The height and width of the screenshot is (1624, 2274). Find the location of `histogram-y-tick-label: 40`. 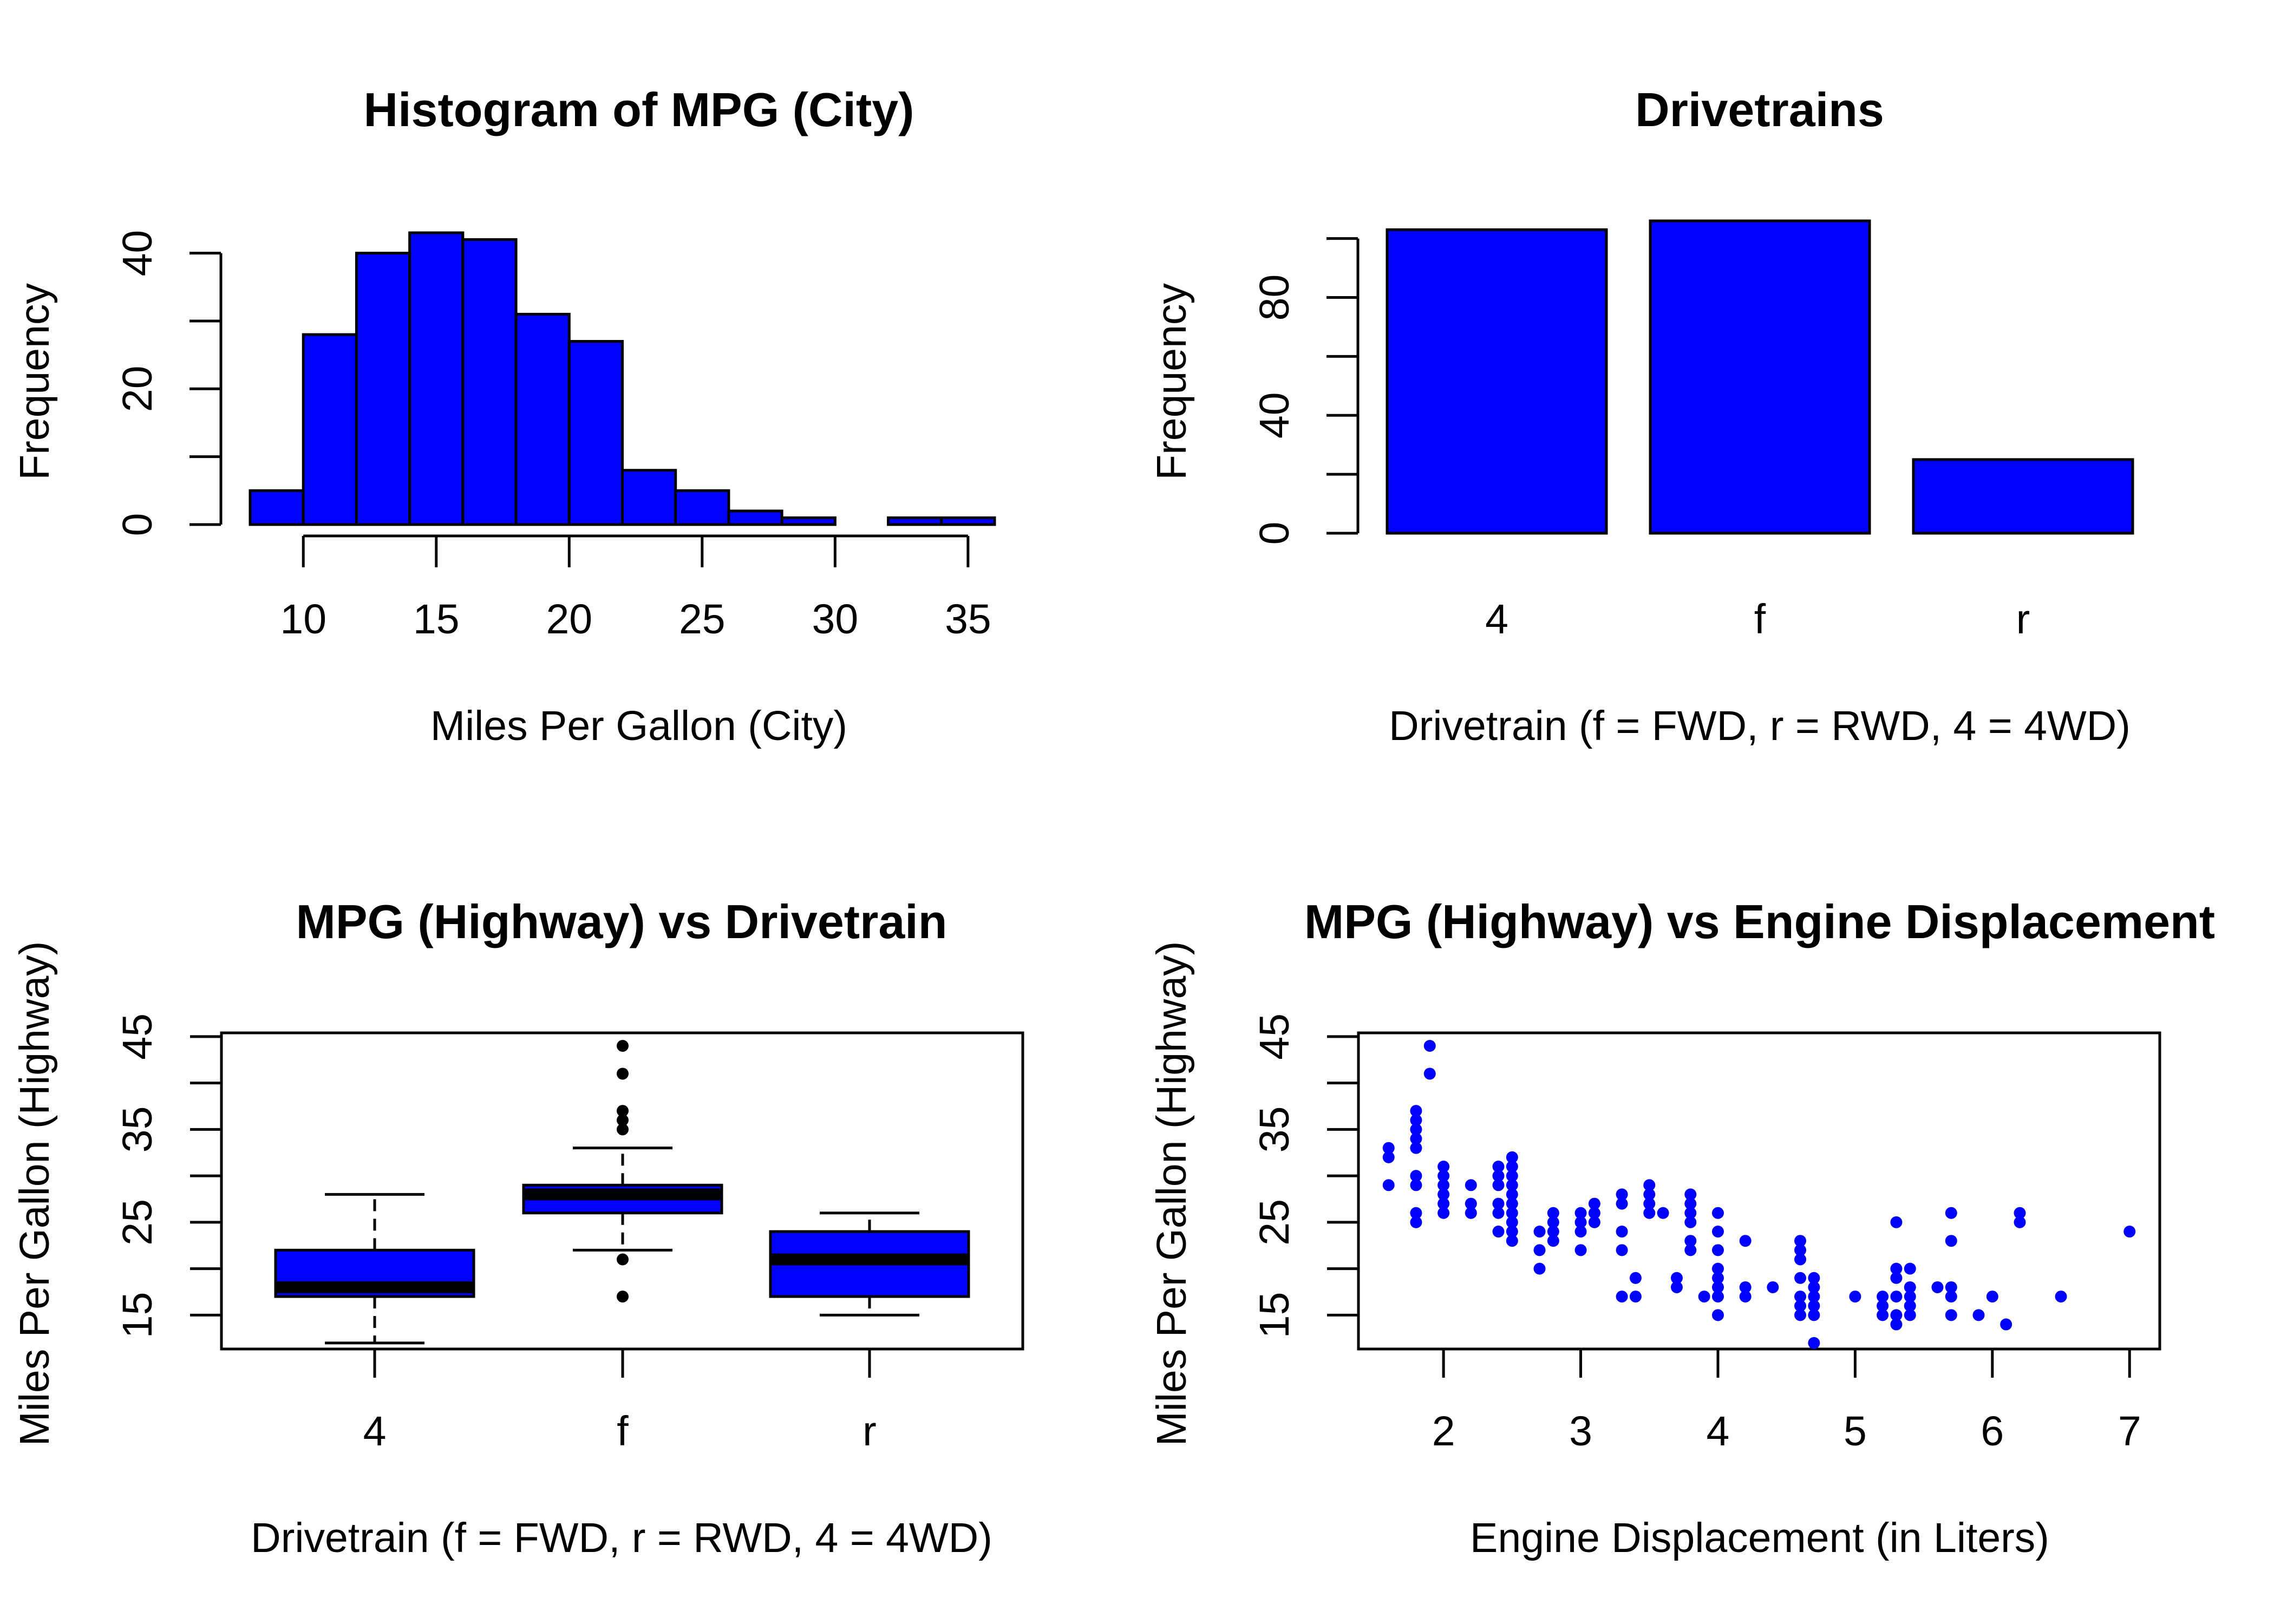

histogram-y-tick-label: 40 is located at coordinates (138, 253).